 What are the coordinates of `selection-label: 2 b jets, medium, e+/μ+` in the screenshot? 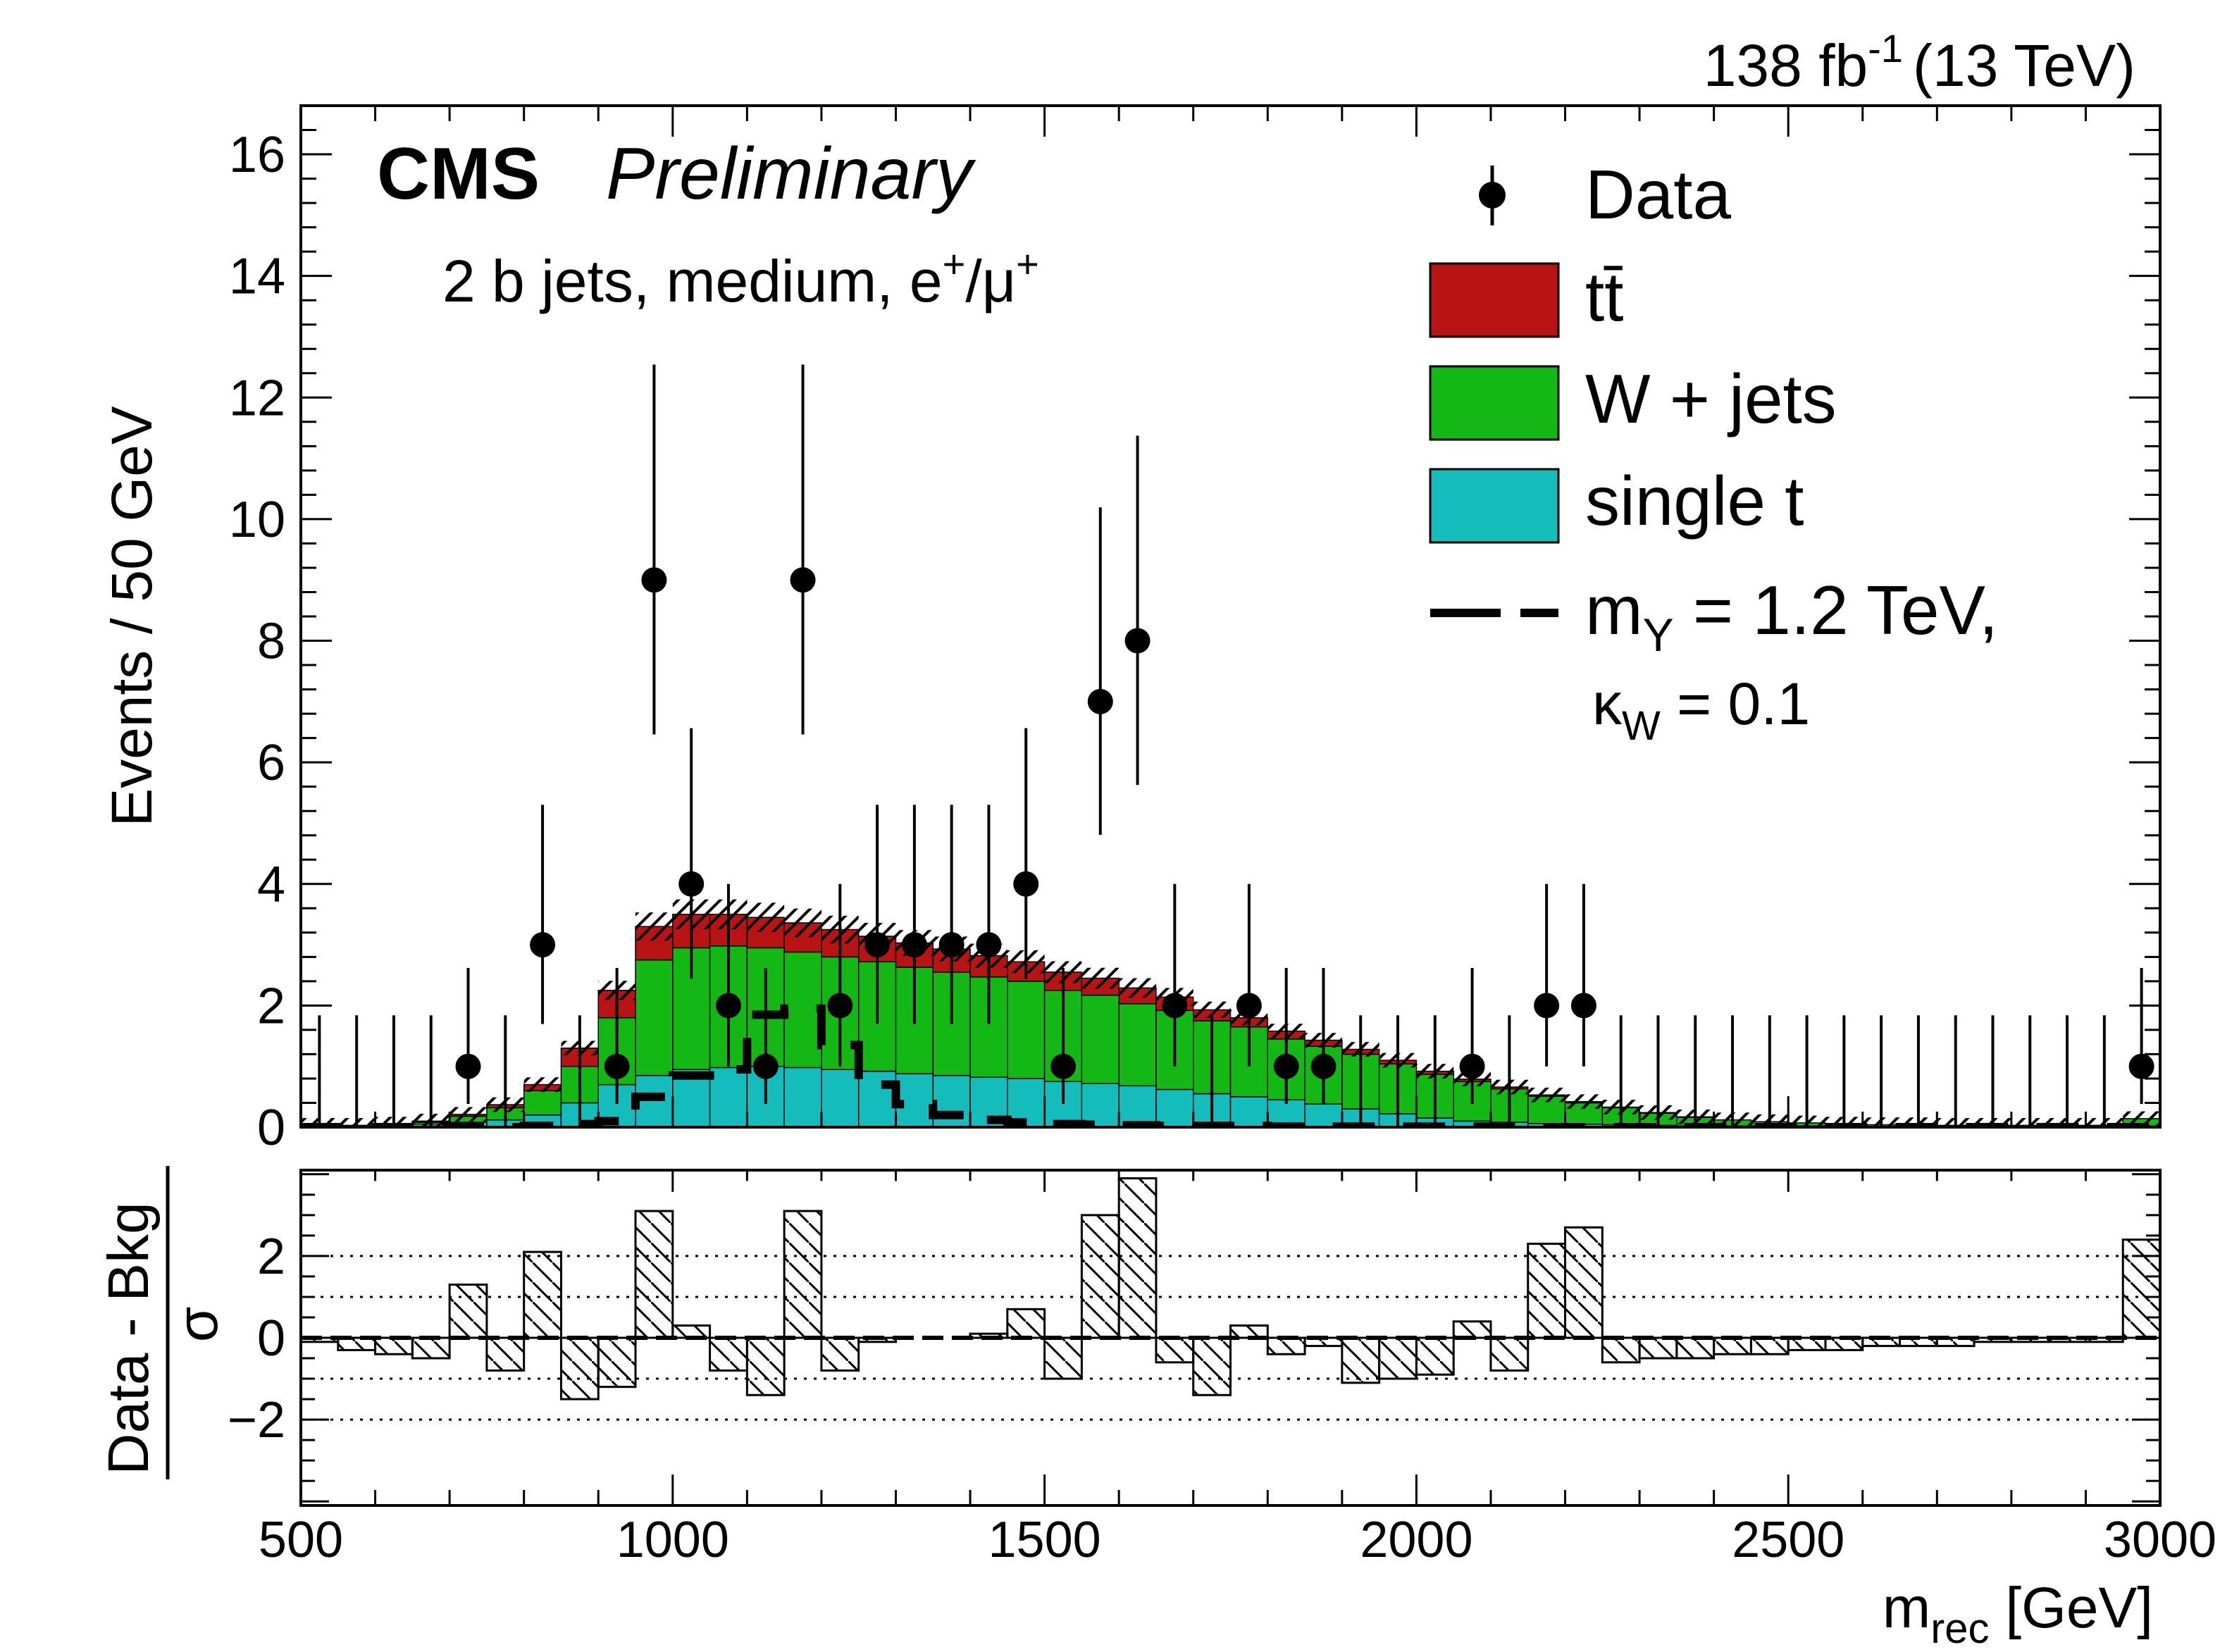 It's located at (740, 278).